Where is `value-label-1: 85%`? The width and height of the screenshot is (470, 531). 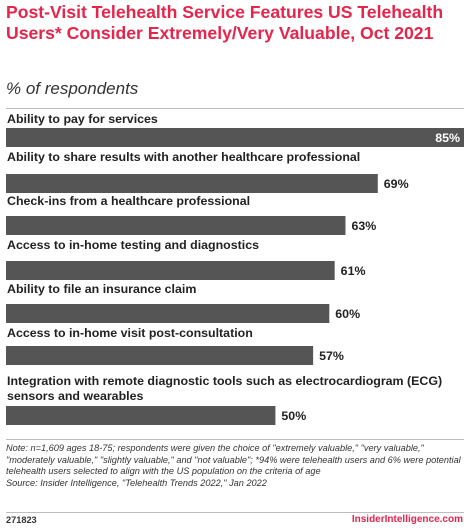 value-label-1: 85% is located at coordinates (447, 138).